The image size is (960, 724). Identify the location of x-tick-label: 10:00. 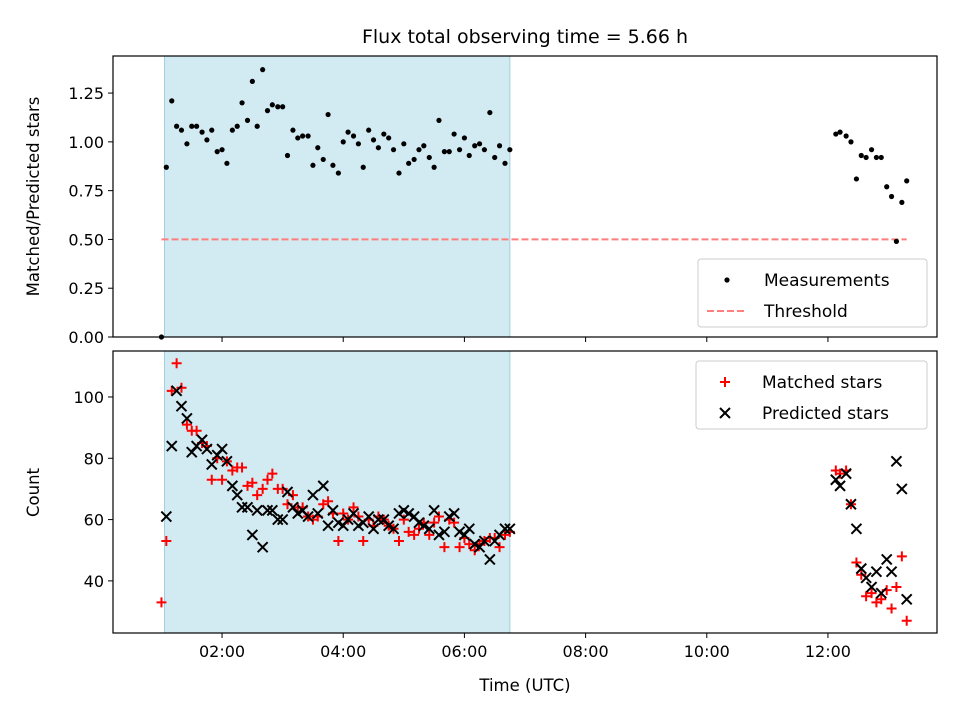
(707, 651).